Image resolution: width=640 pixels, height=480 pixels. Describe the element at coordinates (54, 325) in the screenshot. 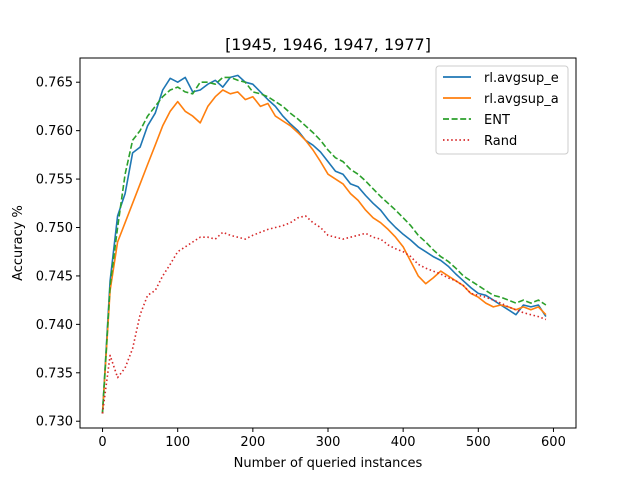

I see `y-tick-label: 0.740` at that location.